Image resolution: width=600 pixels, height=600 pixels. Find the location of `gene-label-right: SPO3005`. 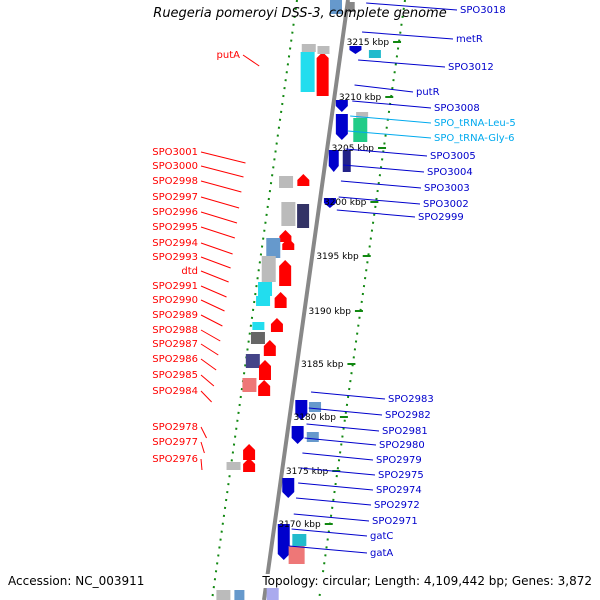

gene-label-right: SPO3005 is located at coordinates (453, 156).